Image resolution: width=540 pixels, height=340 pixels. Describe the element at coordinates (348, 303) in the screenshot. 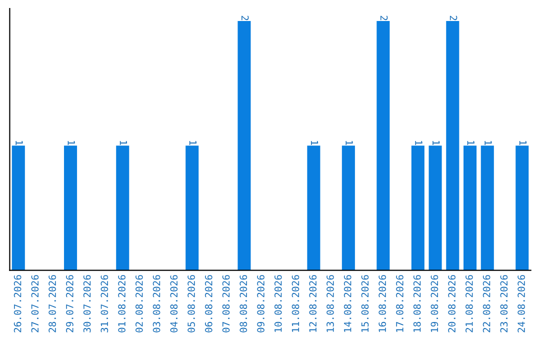

I see `x-tick-label: 14.08.2026` at that location.